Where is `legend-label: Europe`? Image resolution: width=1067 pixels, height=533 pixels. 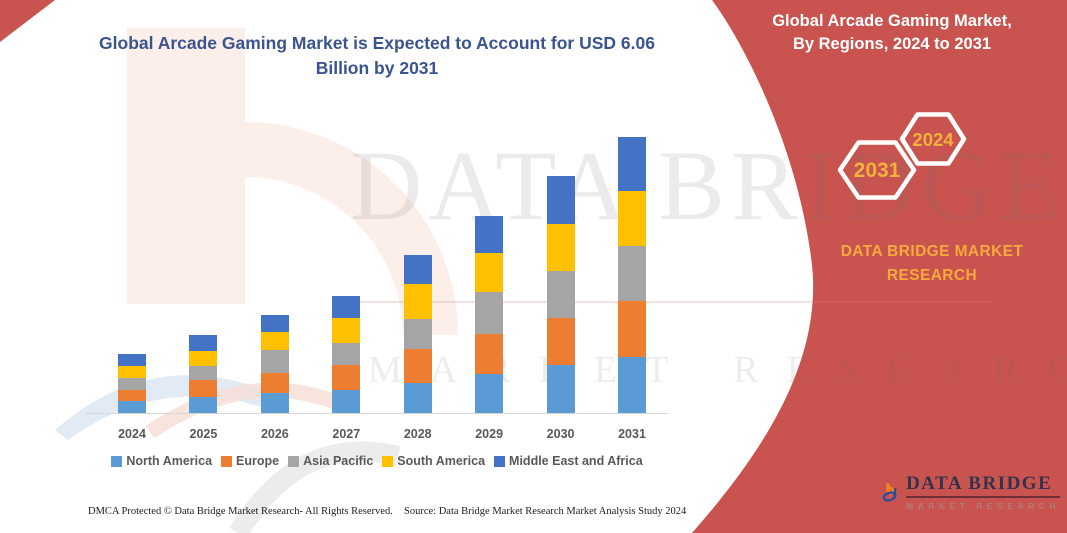
legend-label: Europe is located at coordinates (258, 461).